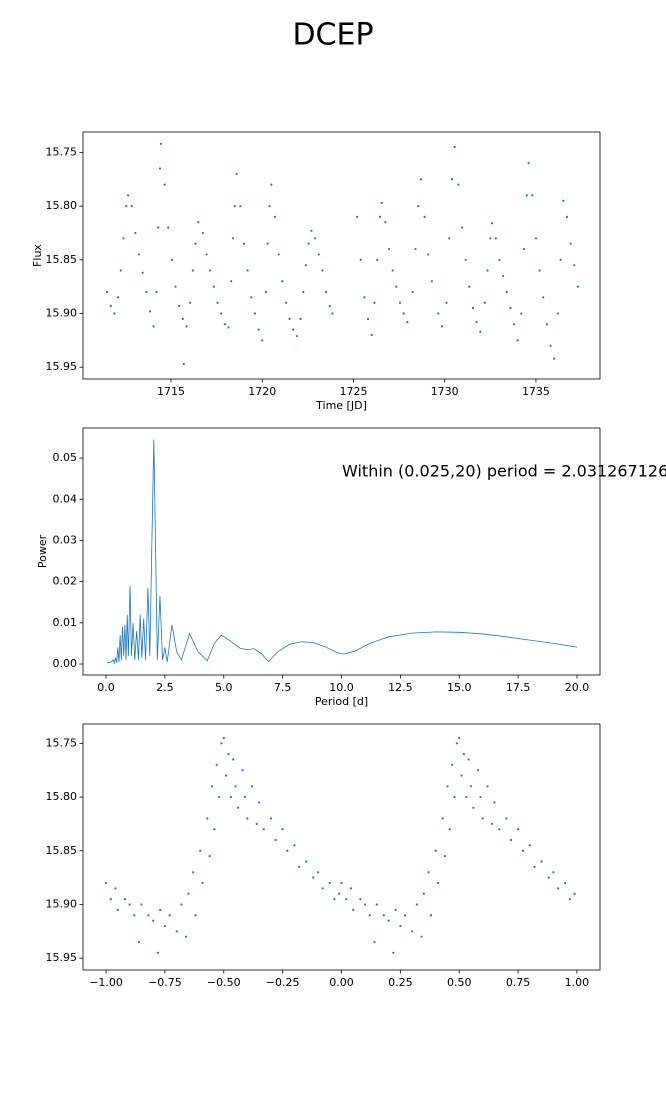  I want to click on x-tick-label: 1730, so click(445, 391).